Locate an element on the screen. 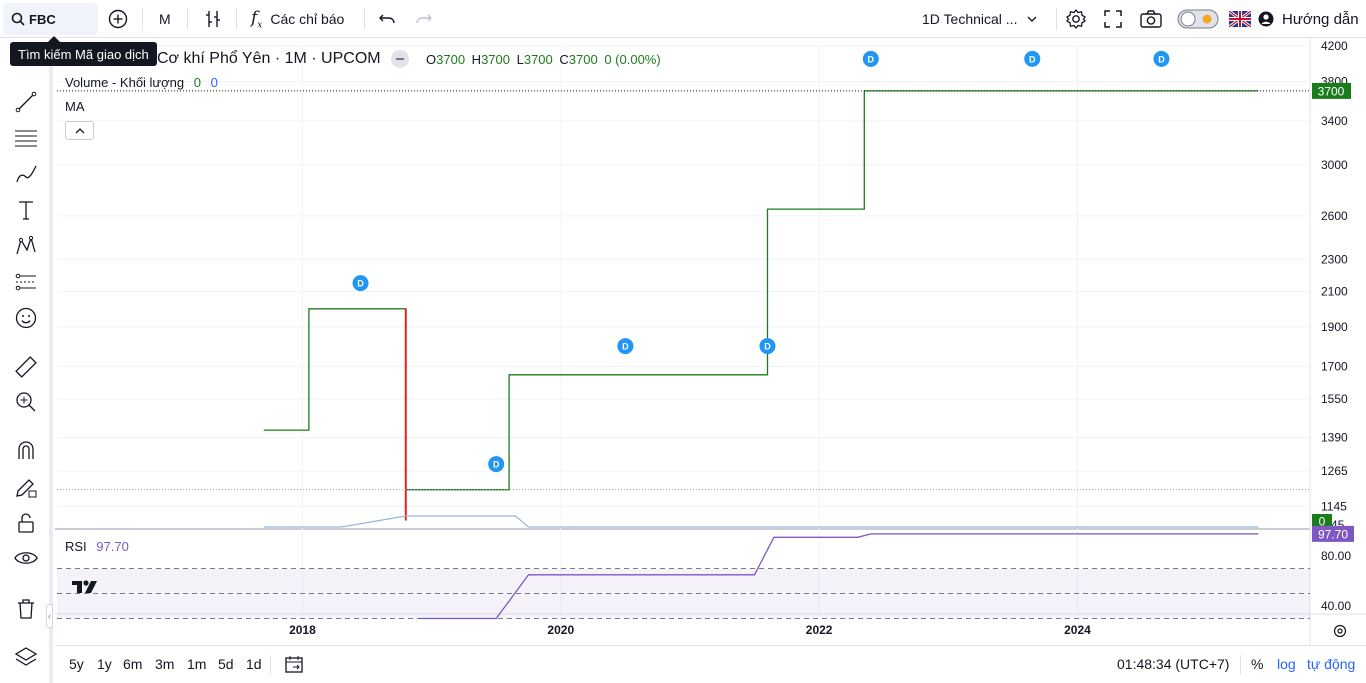 The image size is (1366, 683). pattern-icon is located at coordinates (26, 245).